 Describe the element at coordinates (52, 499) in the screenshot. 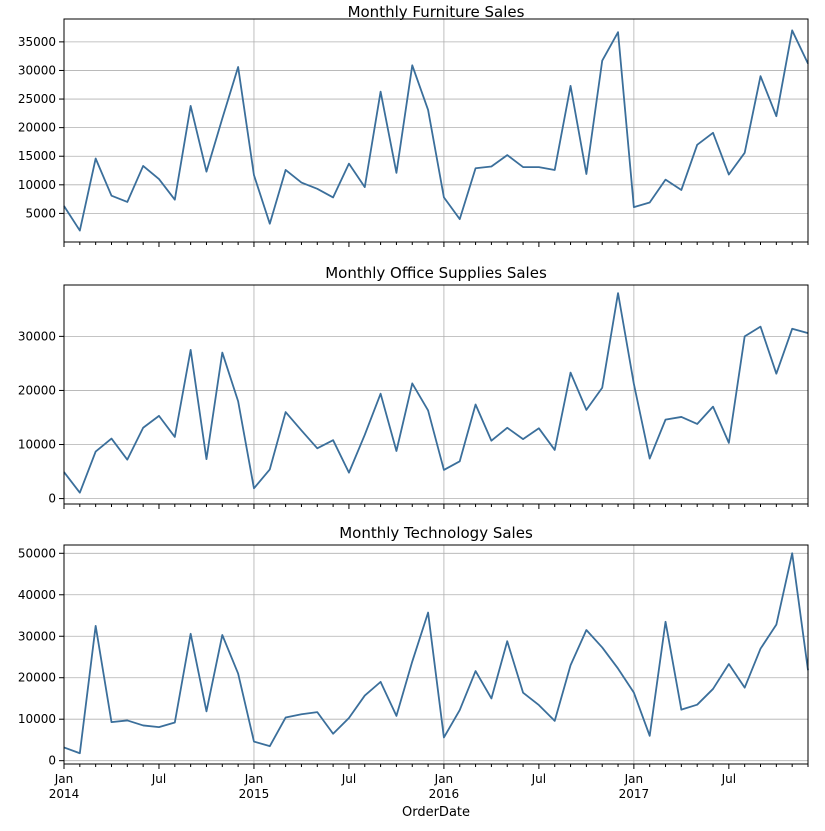

I see `y-tick-label: 0` at that location.